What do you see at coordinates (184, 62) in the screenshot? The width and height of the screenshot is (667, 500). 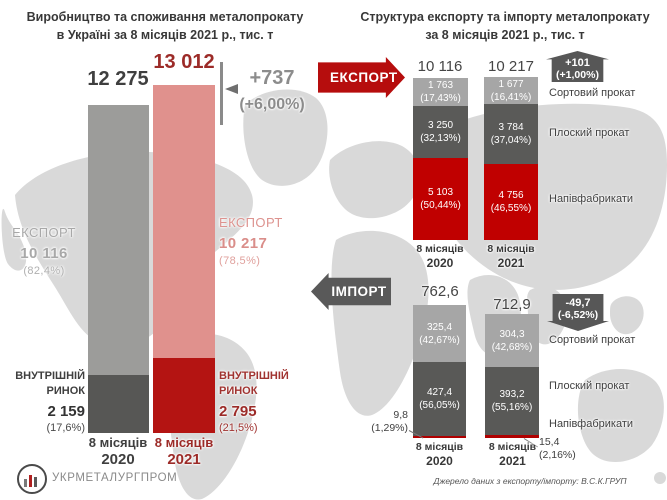 I see `production-total-2021: 13 012` at bounding box center [184, 62].